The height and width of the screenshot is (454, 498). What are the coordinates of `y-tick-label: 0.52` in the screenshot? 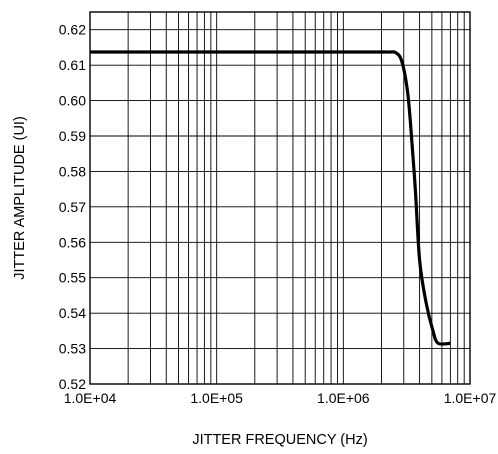 It's located at (72, 384).